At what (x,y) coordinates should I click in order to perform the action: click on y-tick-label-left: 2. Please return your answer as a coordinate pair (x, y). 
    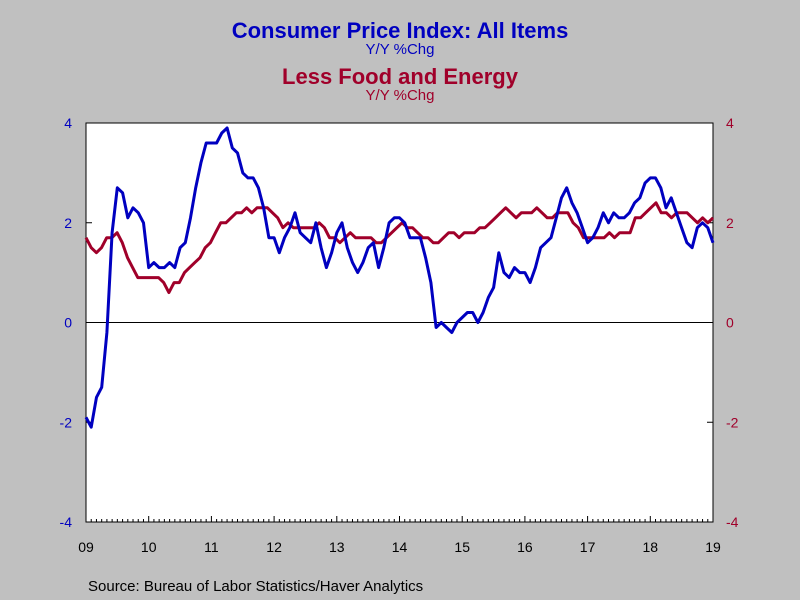
    Looking at the image, I should click on (68, 223).